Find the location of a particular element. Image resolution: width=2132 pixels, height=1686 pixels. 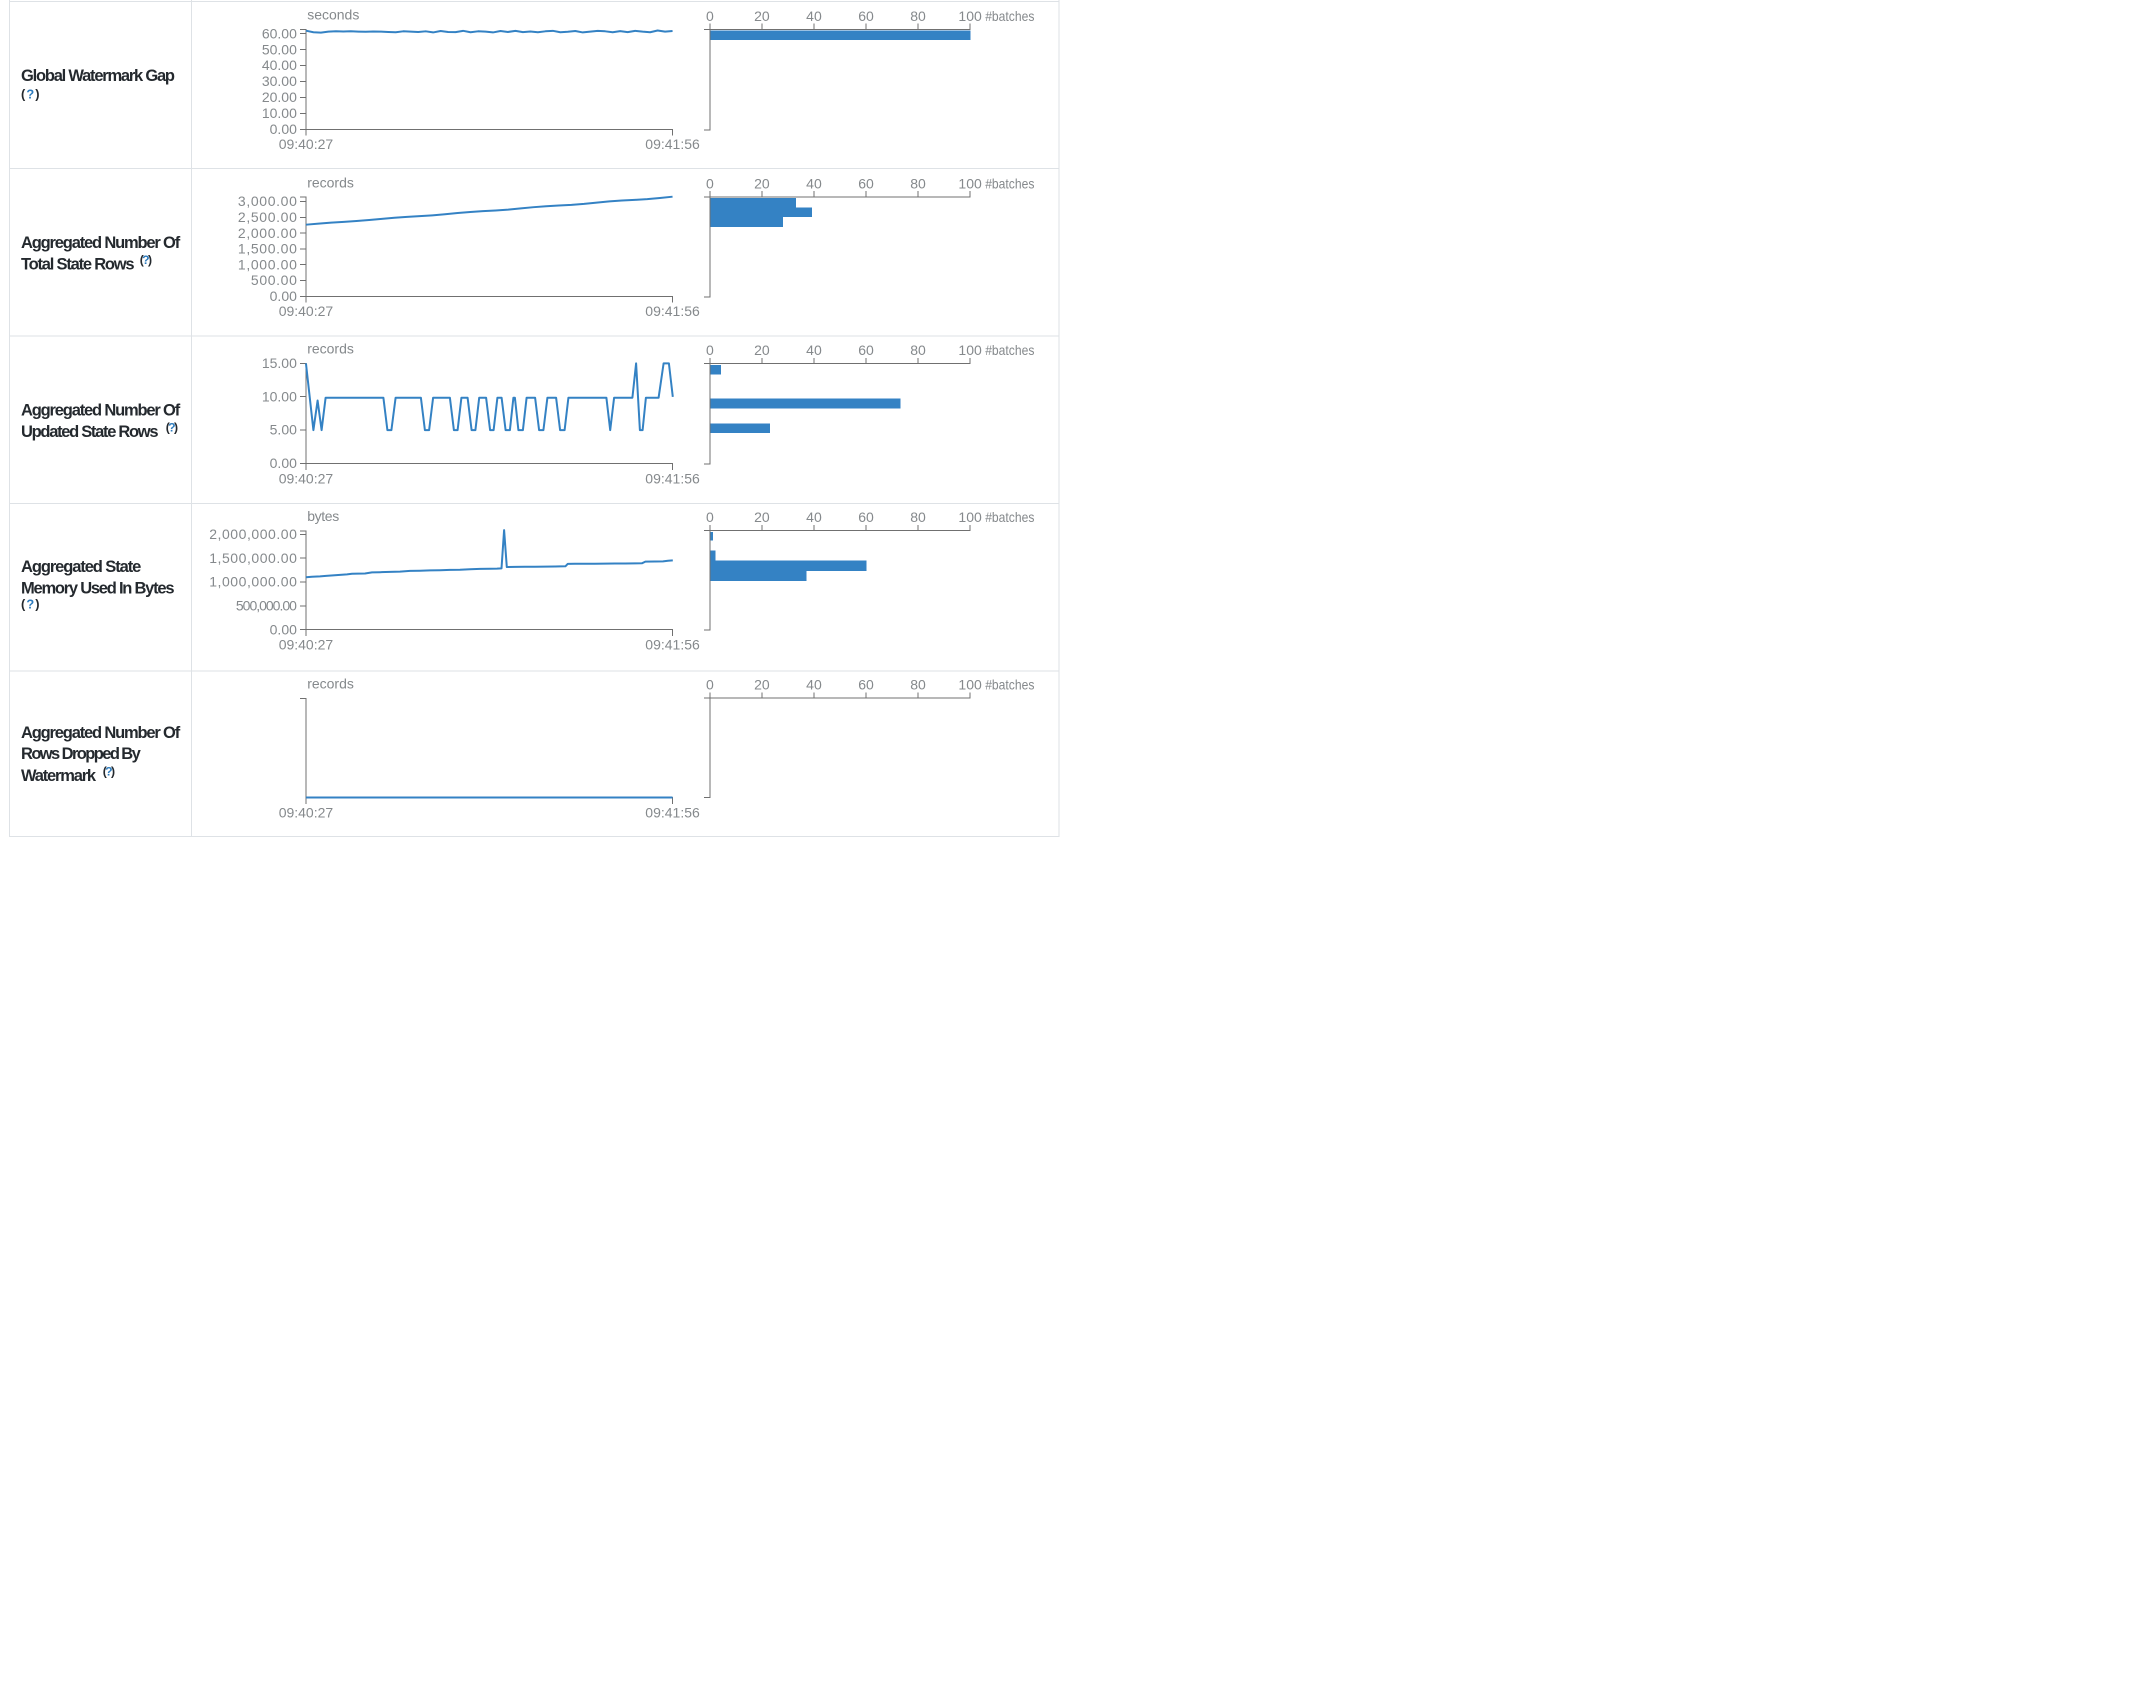

svg-text: seconds is located at coordinates (333, 15).